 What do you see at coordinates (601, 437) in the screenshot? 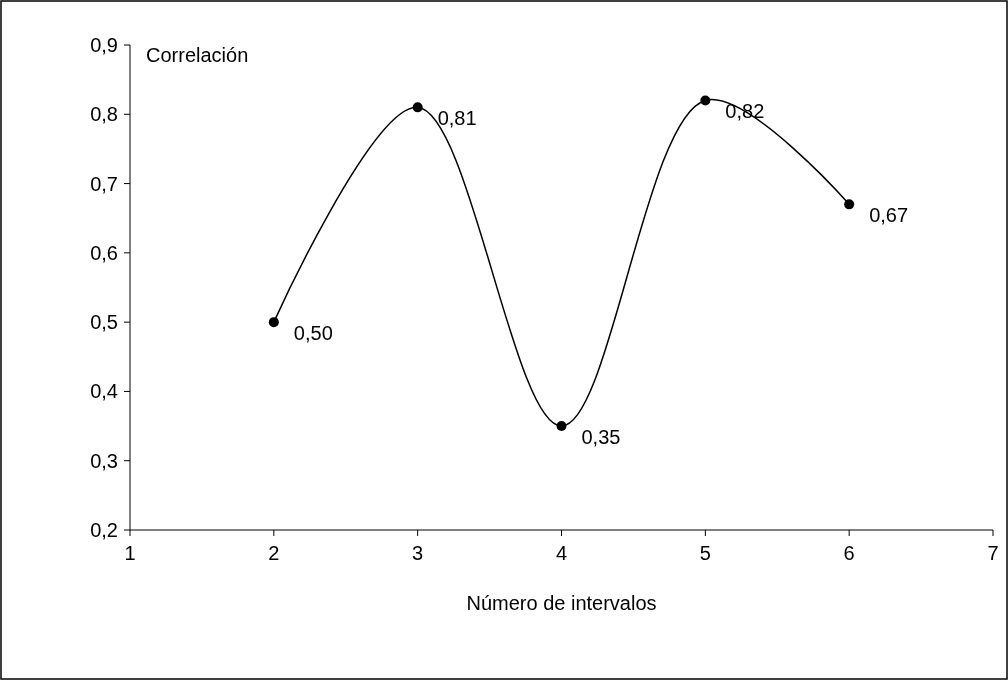
I see `data-label: 0,35` at bounding box center [601, 437].